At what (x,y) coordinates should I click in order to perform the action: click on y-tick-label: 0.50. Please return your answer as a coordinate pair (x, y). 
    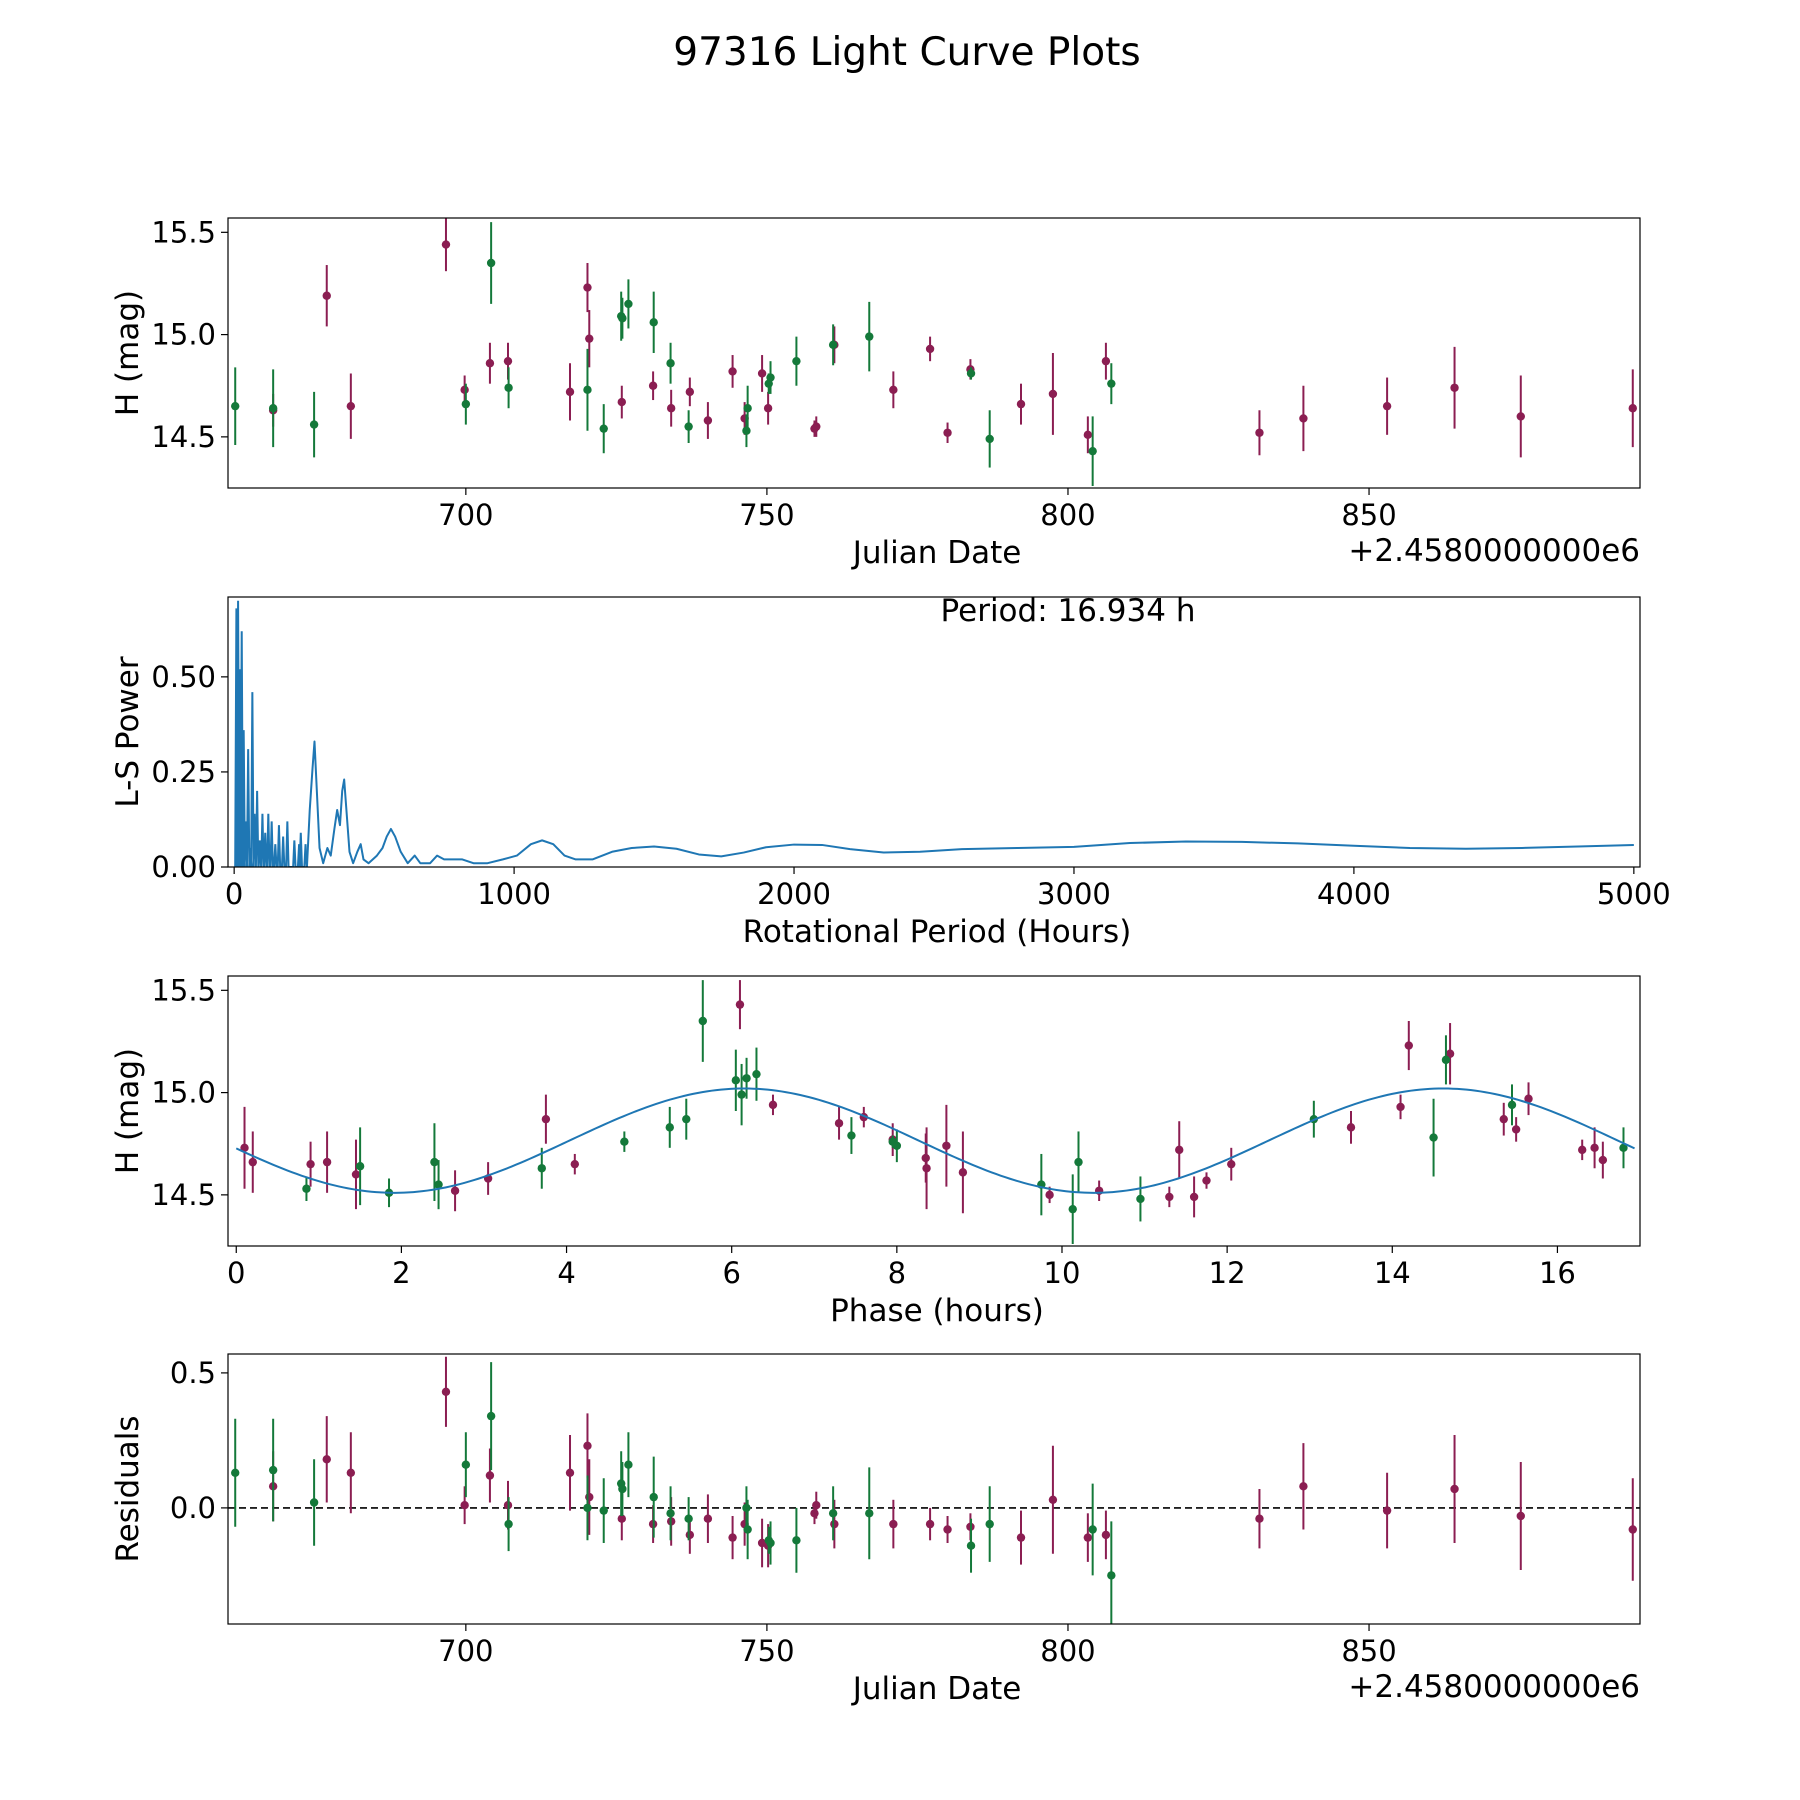
    Looking at the image, I should click on (183, 677).